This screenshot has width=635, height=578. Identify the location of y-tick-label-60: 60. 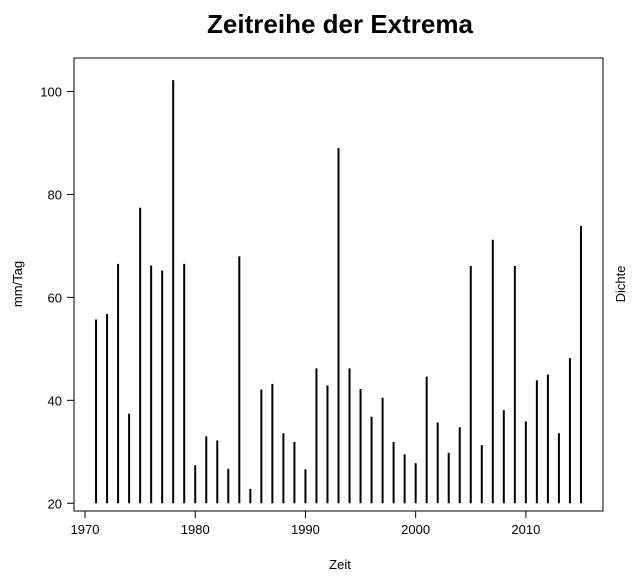
(55, 297).